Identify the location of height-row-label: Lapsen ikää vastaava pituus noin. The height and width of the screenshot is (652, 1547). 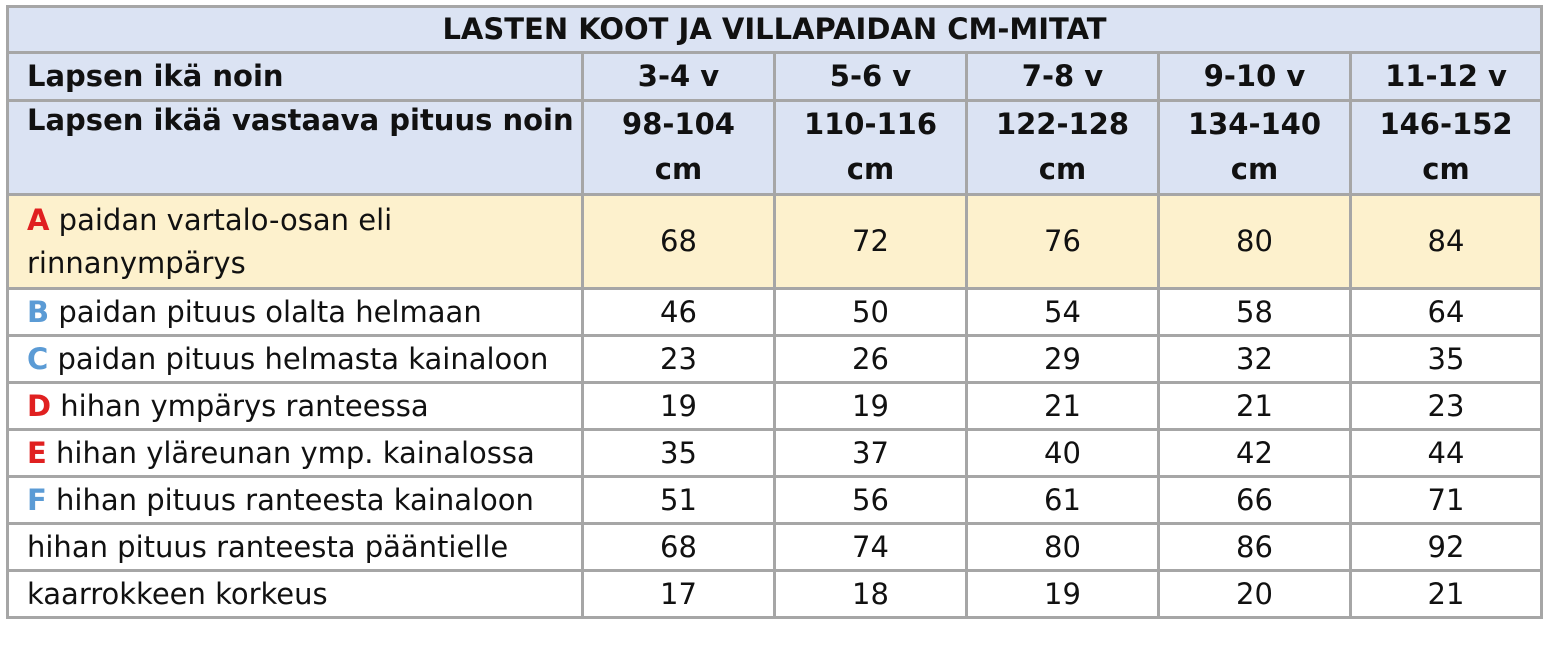
(295, 147).